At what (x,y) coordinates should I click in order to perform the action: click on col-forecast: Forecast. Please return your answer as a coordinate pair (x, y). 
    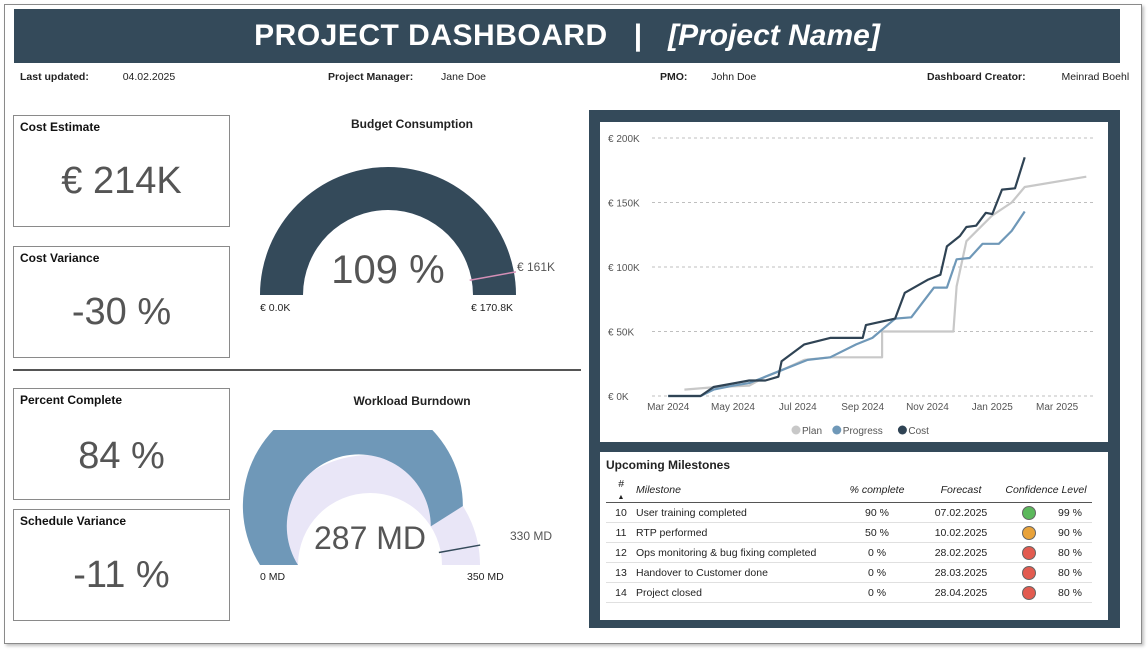
    Looking at the image, I should click on (961, 490).